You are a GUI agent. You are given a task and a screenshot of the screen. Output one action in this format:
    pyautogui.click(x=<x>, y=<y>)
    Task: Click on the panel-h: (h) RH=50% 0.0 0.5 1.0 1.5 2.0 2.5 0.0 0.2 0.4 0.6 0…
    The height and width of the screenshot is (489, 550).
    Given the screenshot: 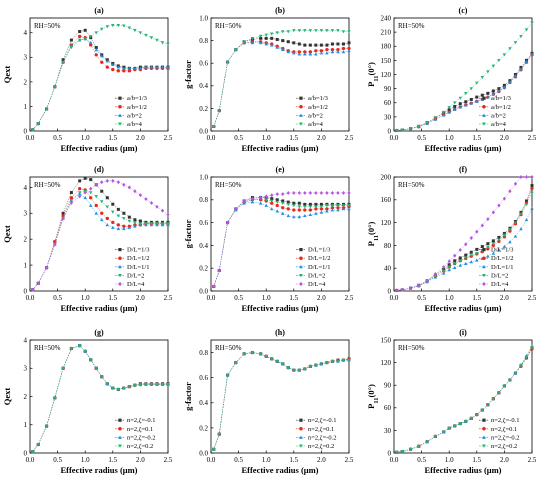 What is the action you would take?
    pyautogui.click(x=268, y=401)
    